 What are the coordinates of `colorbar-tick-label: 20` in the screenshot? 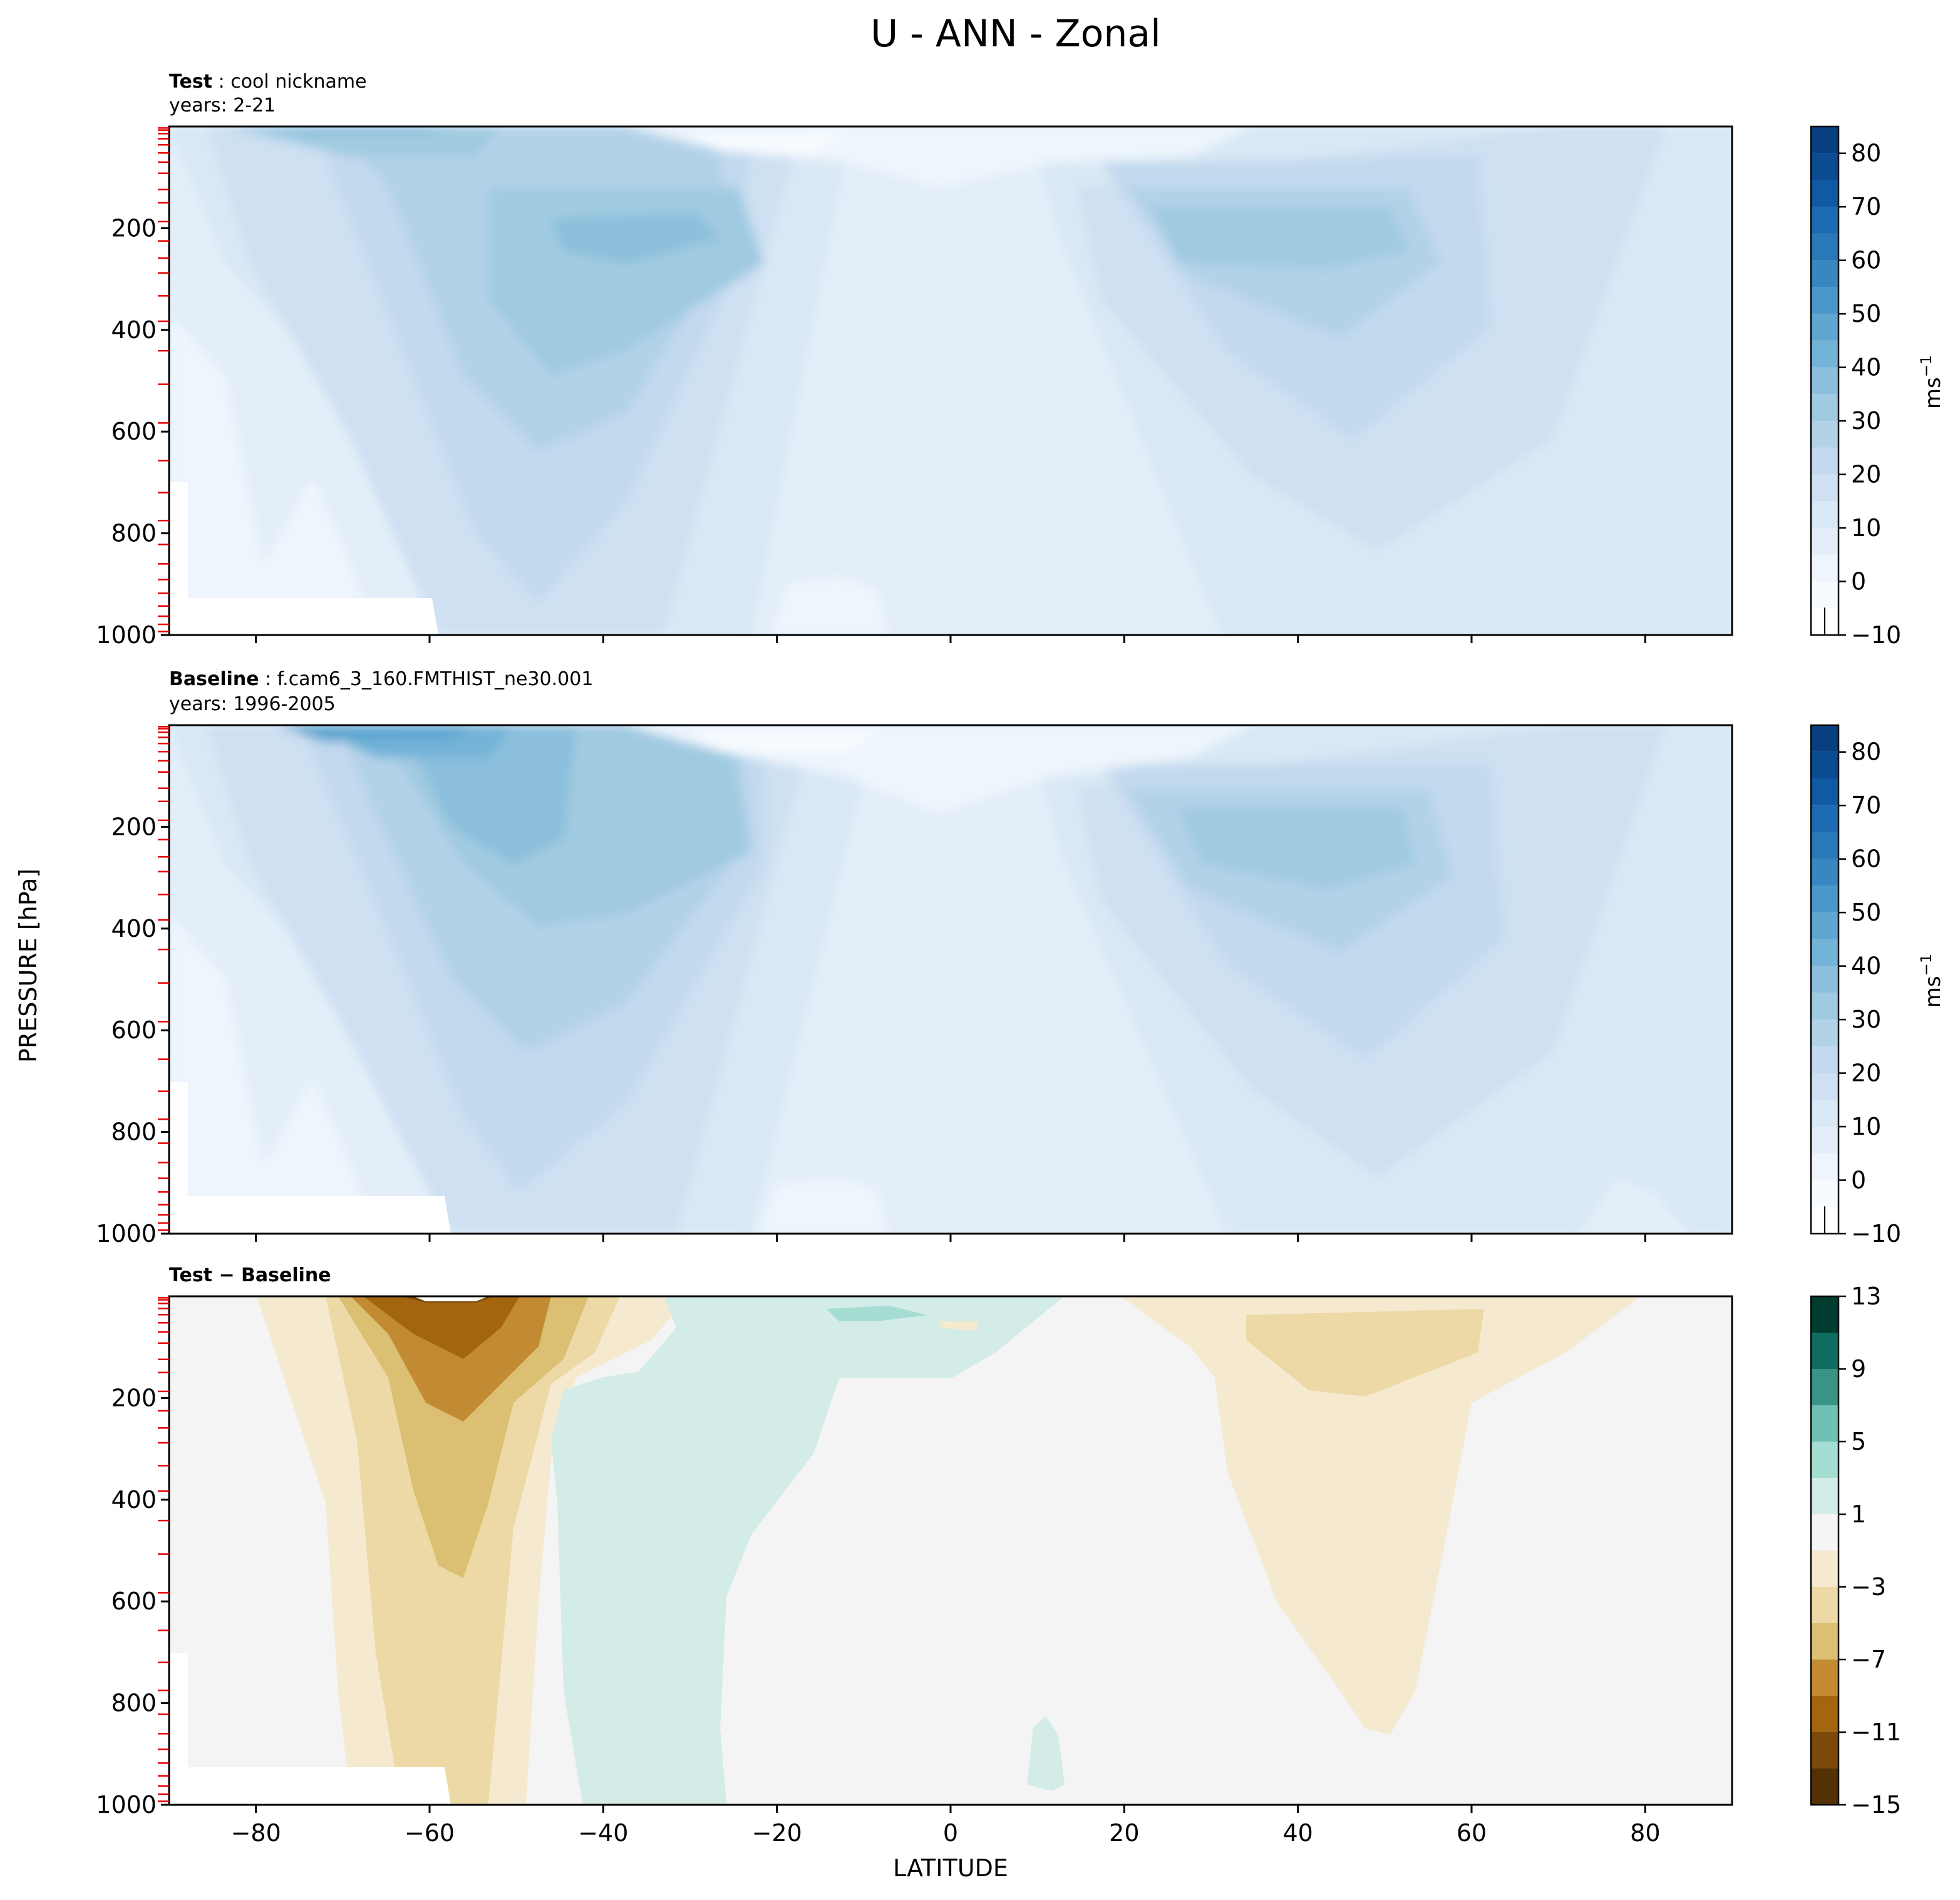 It's located at (1866, 1073).